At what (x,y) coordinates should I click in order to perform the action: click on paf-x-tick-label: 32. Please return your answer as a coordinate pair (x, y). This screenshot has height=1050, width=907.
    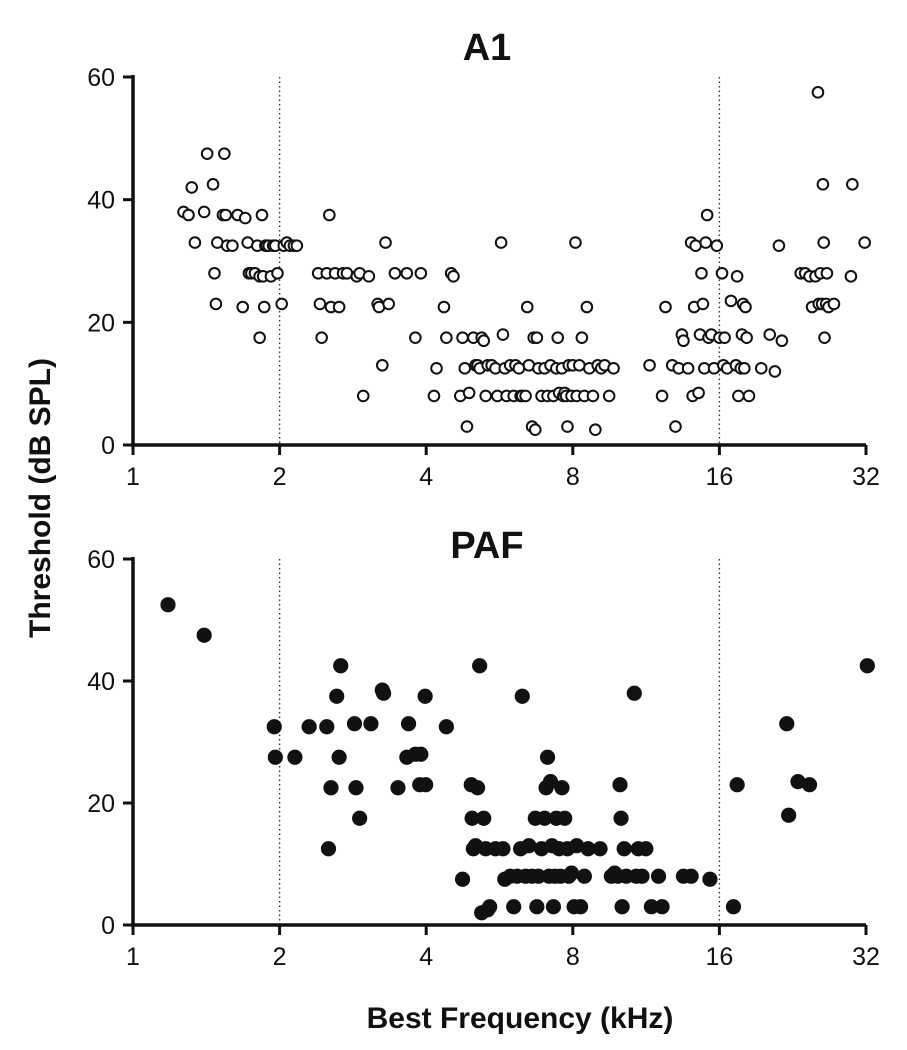
    Looking at the image, I should click on (866, 957).